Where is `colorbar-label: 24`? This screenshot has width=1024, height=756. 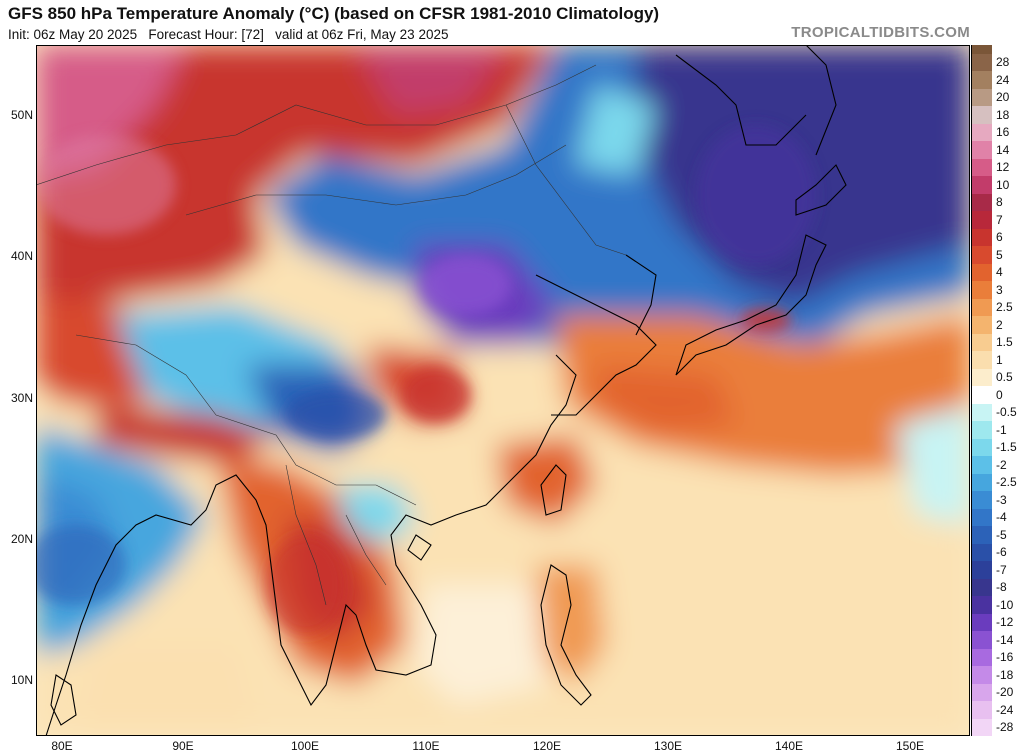
colorbar-label: 24 is located at coordinates (1003, 79).